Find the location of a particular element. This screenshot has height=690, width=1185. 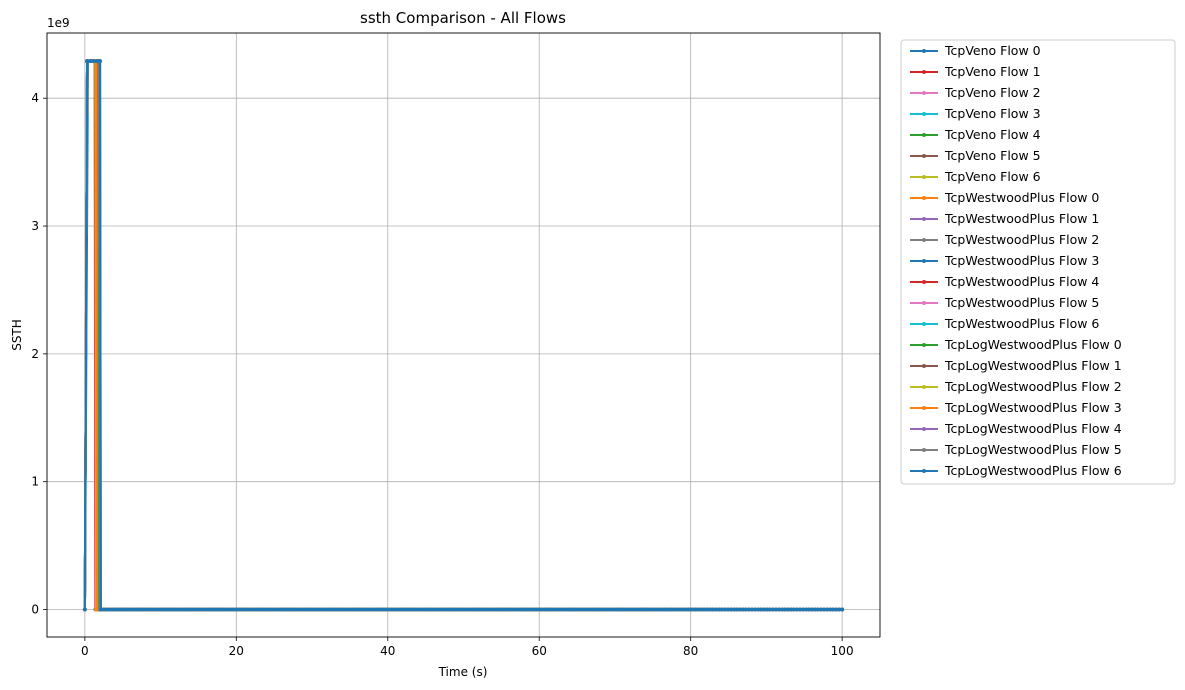

data-point is located at coordinates (97, 609).